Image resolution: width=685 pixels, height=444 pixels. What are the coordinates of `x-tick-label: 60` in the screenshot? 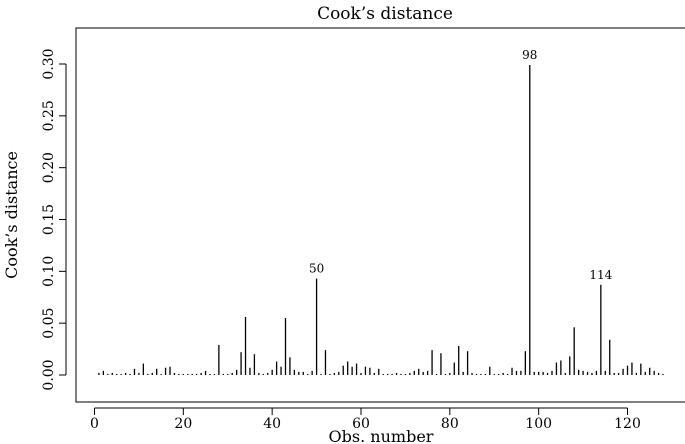 It's located at (361, 424).